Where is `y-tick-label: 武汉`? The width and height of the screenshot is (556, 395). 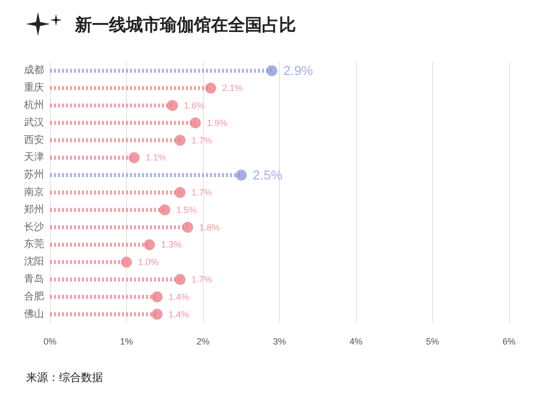 y-tick-label: 武汉 is located at coordinates (34, 122).